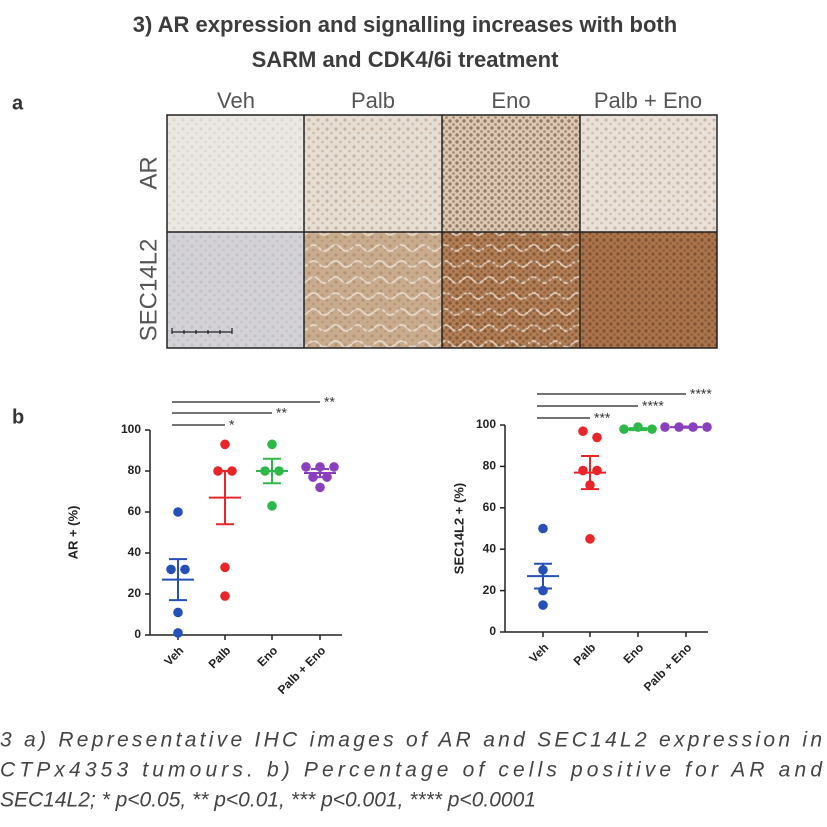  Describe the element at coordinates (602, 418) in the screenshot. I see `significance-label: ***` at that location.